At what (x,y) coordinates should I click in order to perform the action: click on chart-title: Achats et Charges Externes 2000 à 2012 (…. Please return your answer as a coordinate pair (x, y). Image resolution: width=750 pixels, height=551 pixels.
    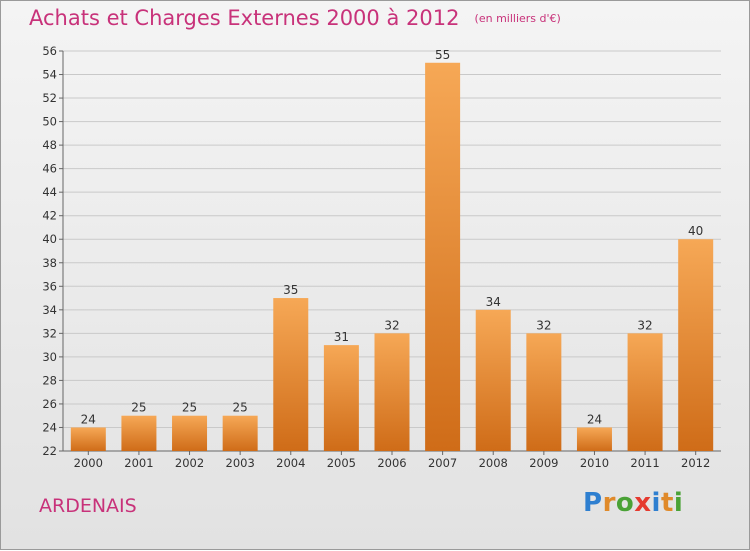
    Looking at the image, I should click on (295, 18).